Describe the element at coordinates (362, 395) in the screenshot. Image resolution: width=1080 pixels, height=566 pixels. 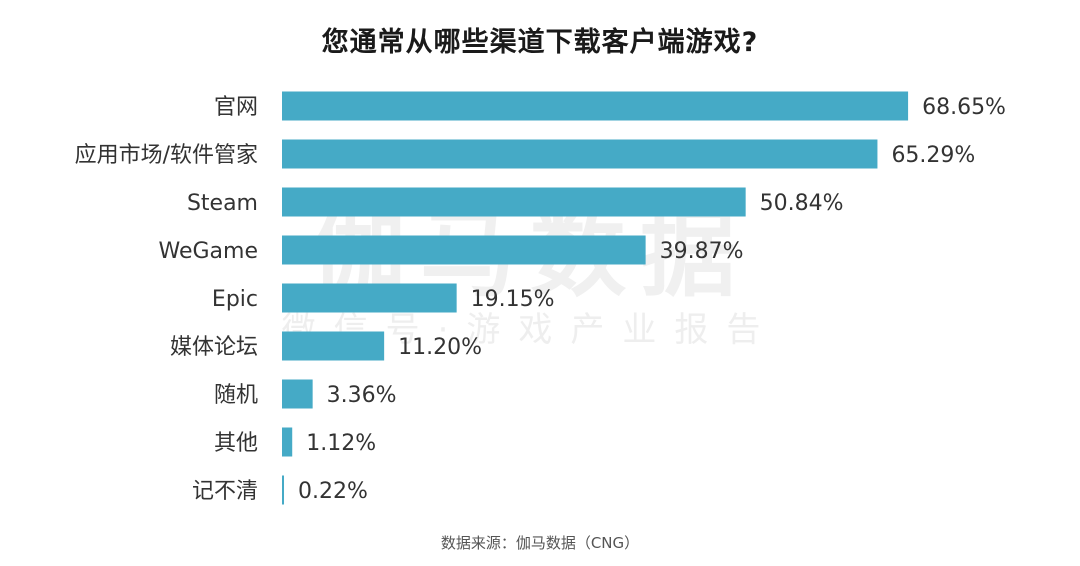
I see `value-label: 3.36%` at that location.